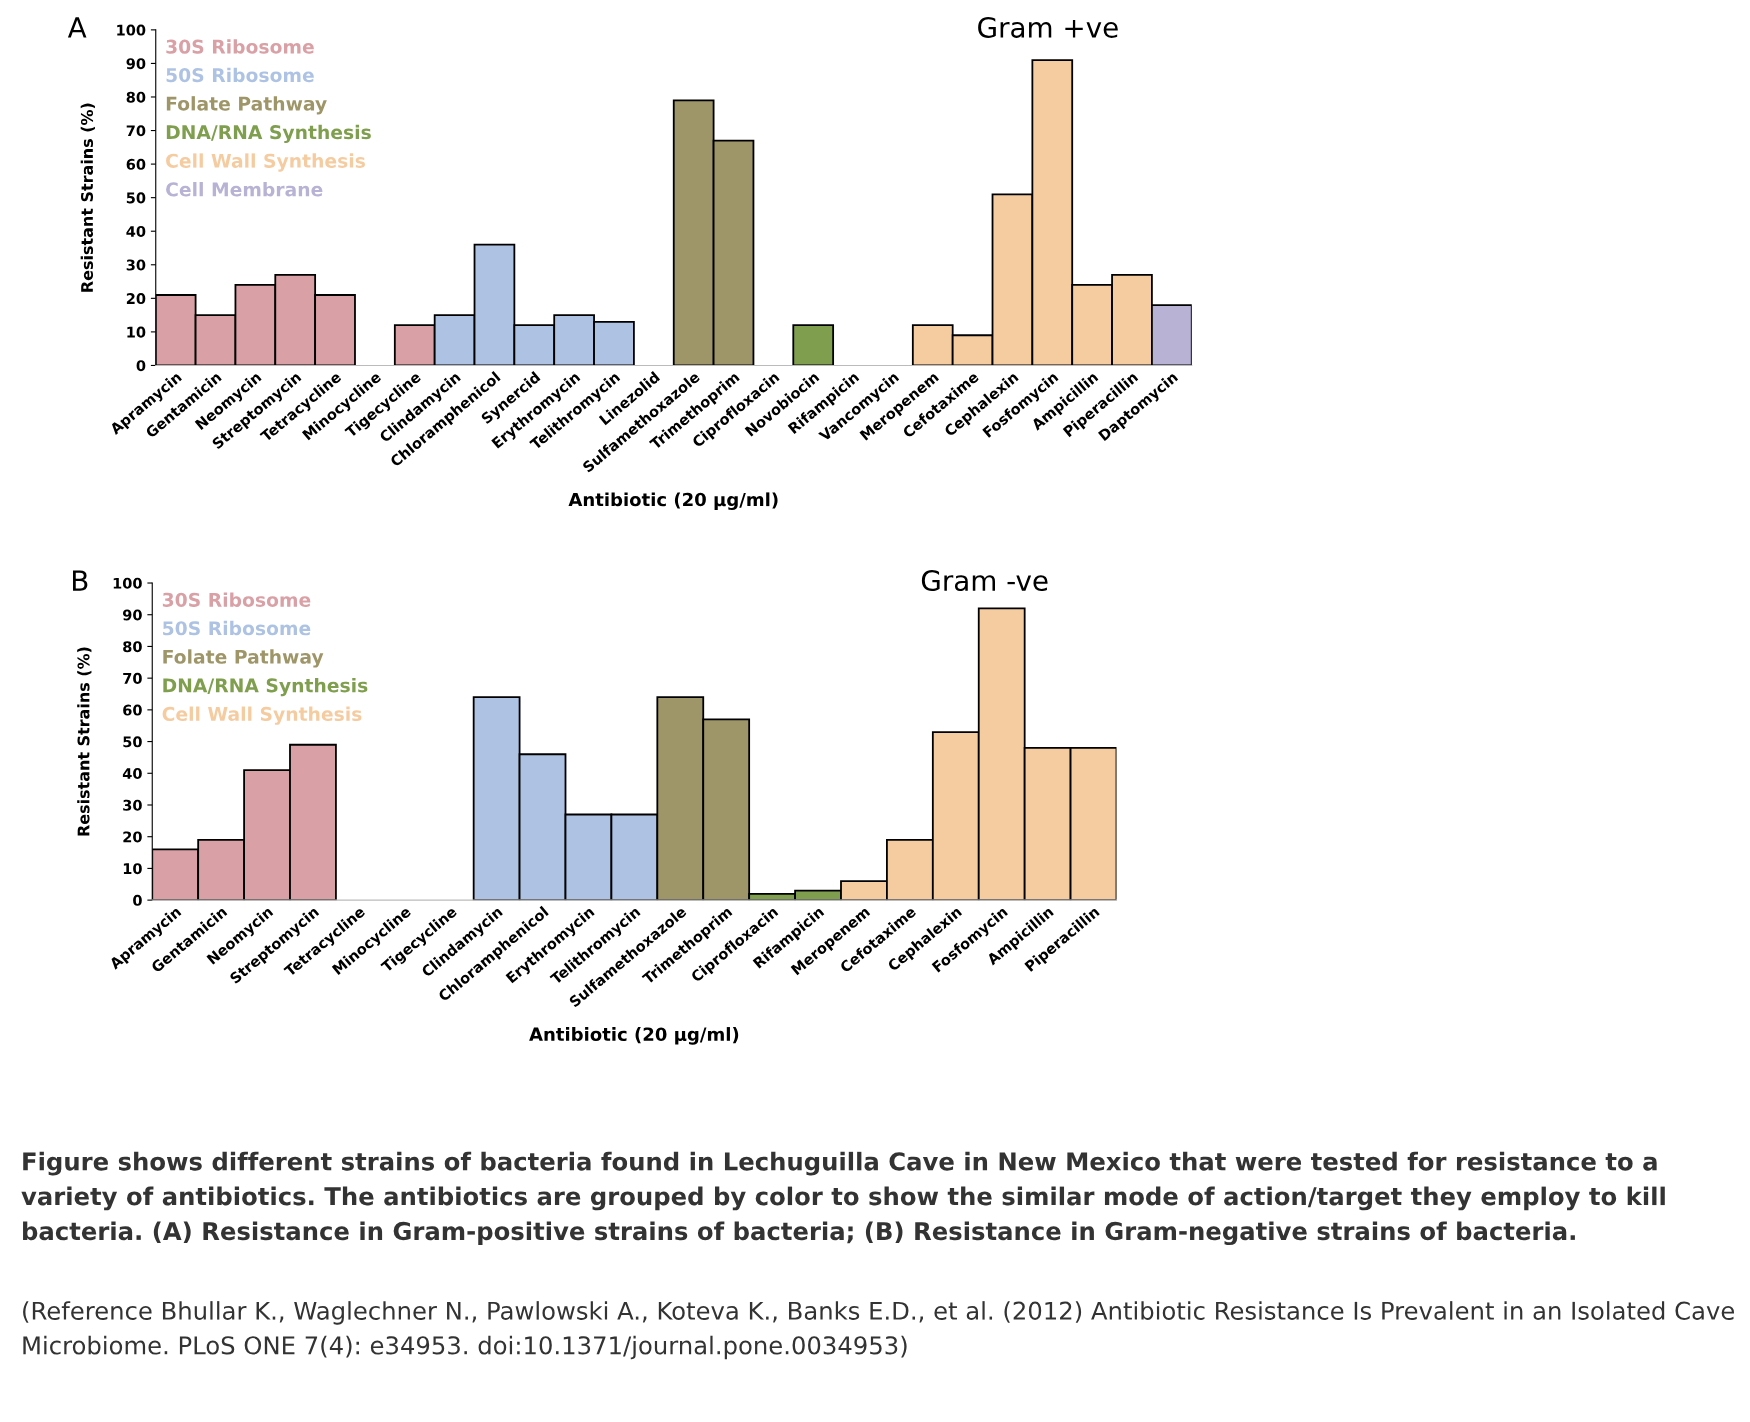 Image resolution: width=1750 pixels, height=1422 pixels. What do you see at coordinates (80, 580) in the screenshot?
I see `text: B` at bounding box center [80, 580].